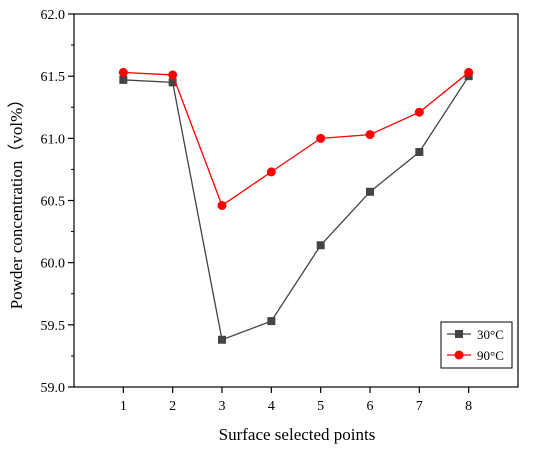 This screenshot has width=550, height=453. Describe the element at coordinates (370, 406) in the screenshot. I see `x-tick-label: 6` at that location.